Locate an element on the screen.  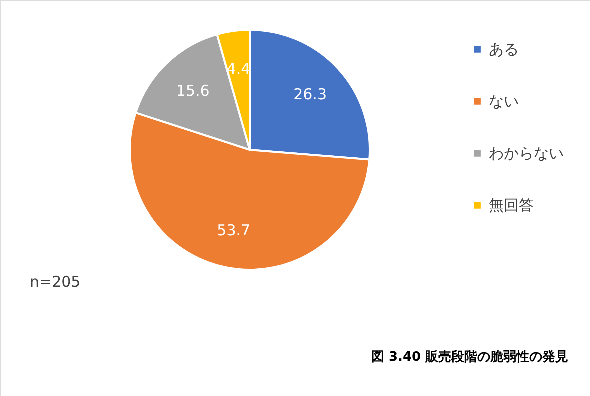
data-label: 4.4 is located at coordinates (238, 69).